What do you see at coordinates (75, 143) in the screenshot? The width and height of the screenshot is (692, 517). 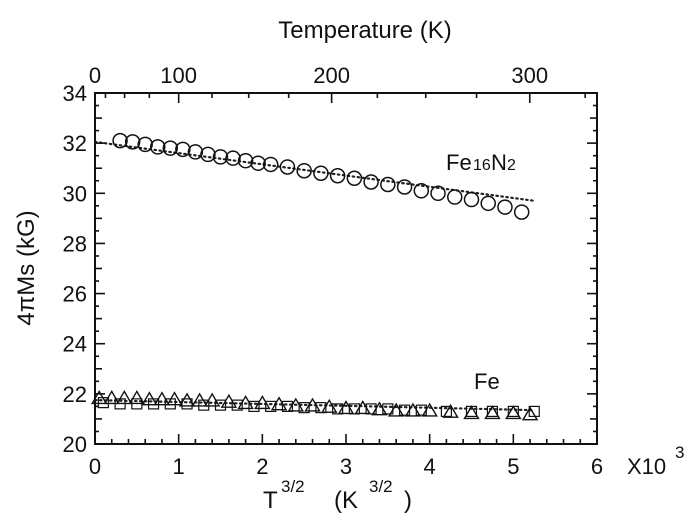 I see `y-tick-label: 32` at bounding box center [75, 143].